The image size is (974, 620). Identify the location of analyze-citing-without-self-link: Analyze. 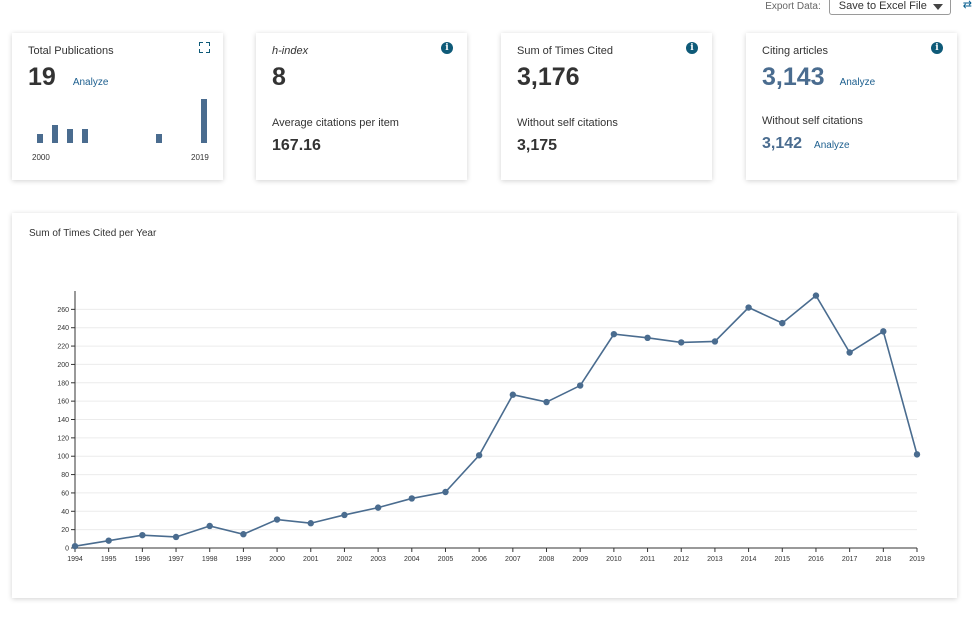
(832, 145).